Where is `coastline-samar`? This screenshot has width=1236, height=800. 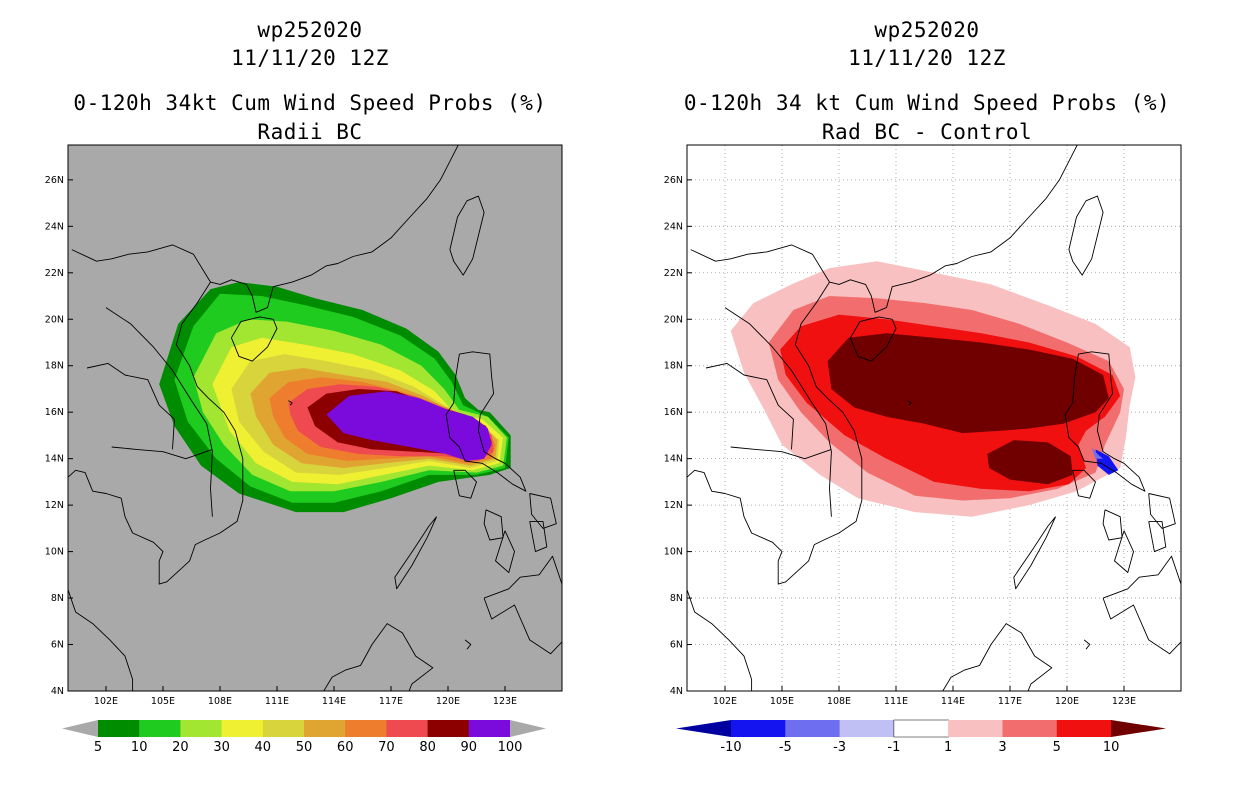
coastline-samar is located at coordinates (543, 511).